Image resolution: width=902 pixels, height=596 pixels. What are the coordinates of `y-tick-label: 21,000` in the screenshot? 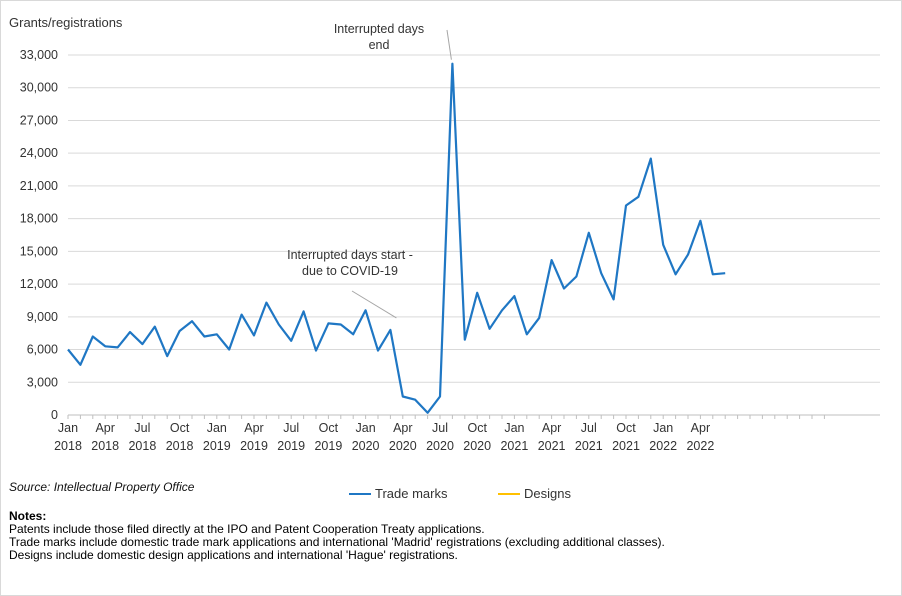 It's located at (39, 186).